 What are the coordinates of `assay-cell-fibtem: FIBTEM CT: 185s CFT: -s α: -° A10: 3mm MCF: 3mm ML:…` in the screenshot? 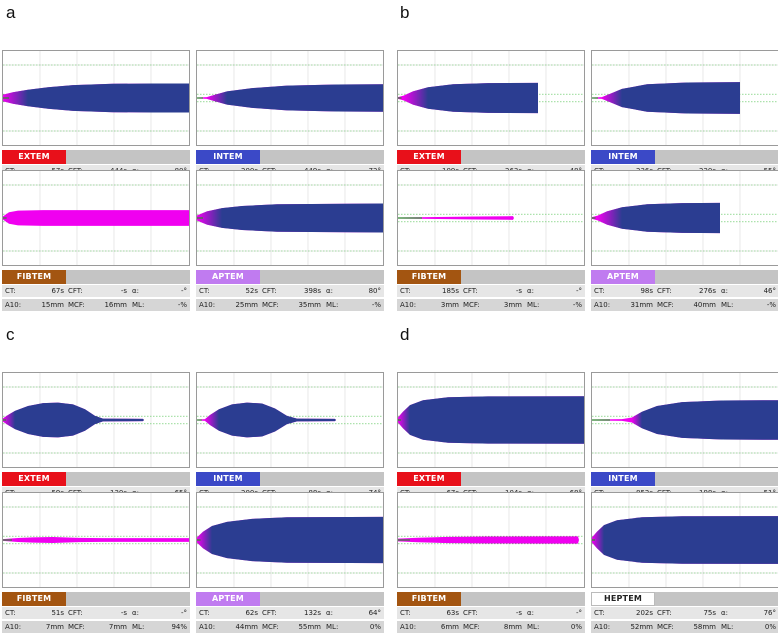 It's located at (491, 241).